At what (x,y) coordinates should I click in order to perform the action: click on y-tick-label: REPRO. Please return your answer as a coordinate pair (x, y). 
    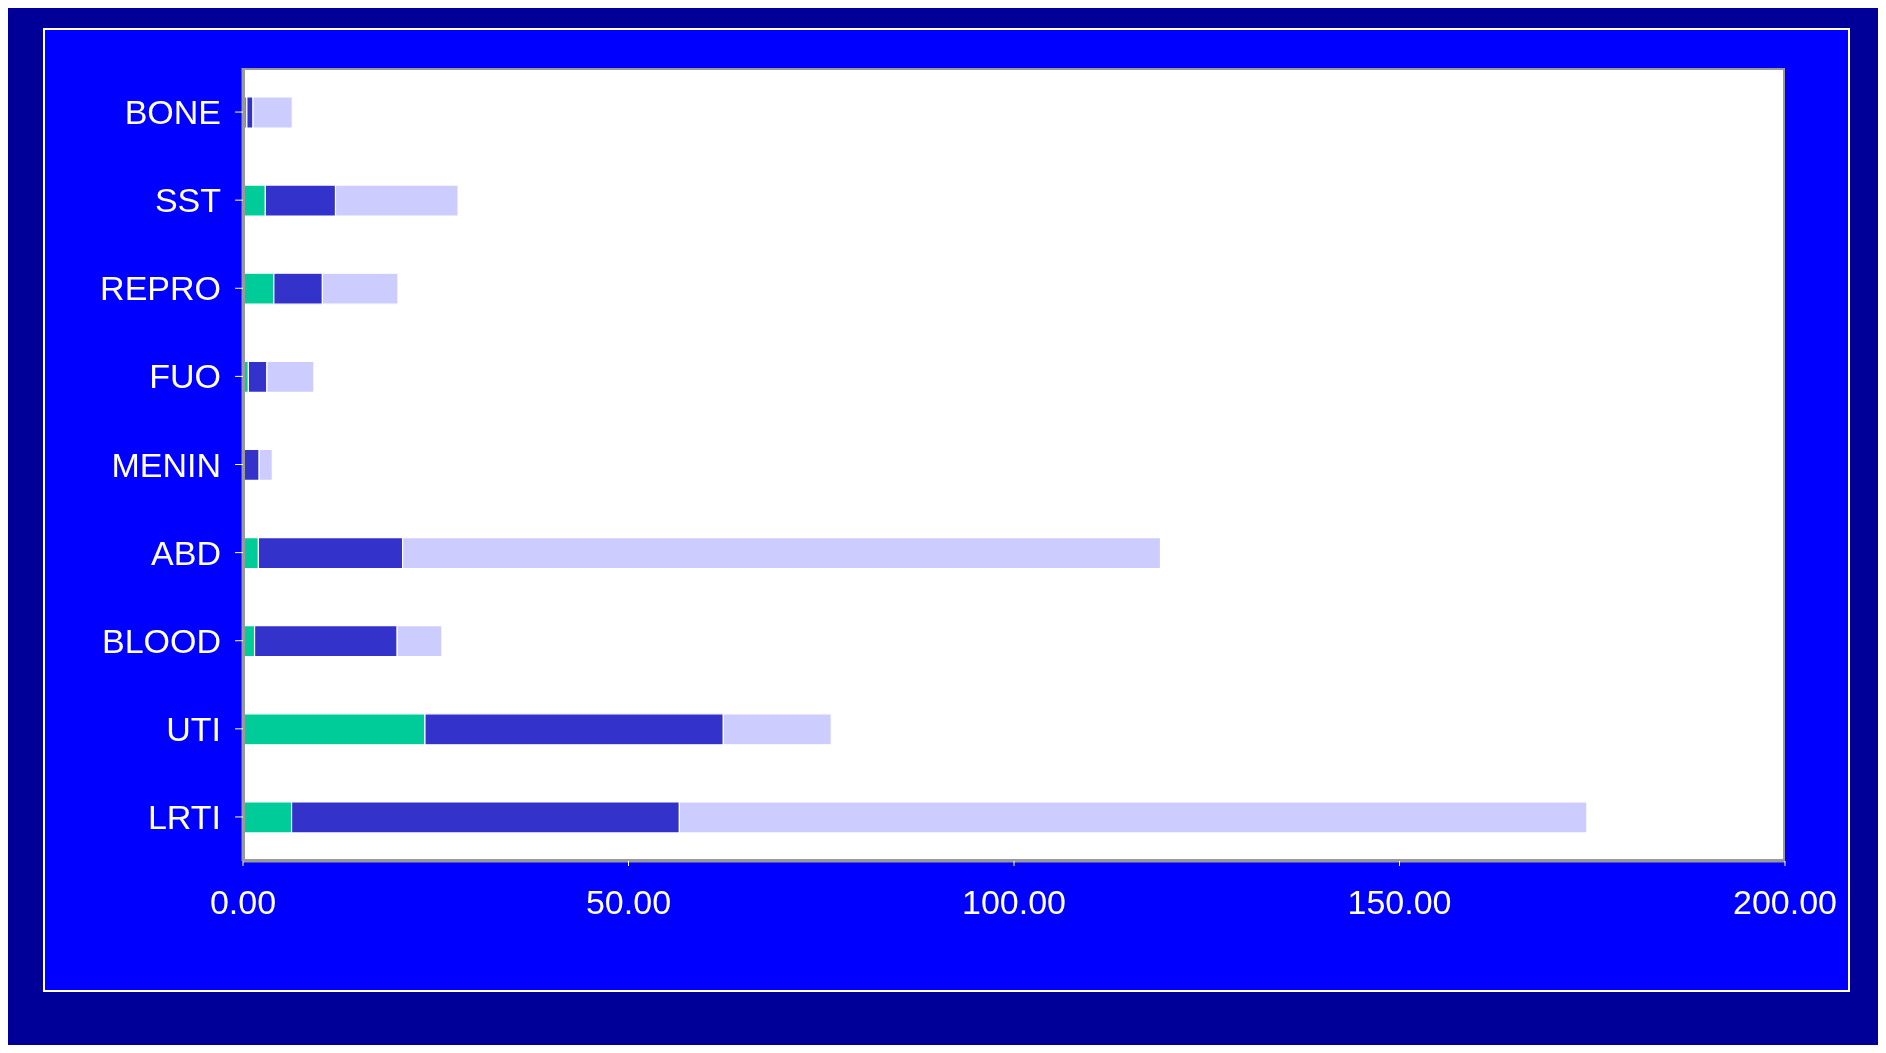
    Looking at the image, I should click on (160, 288).